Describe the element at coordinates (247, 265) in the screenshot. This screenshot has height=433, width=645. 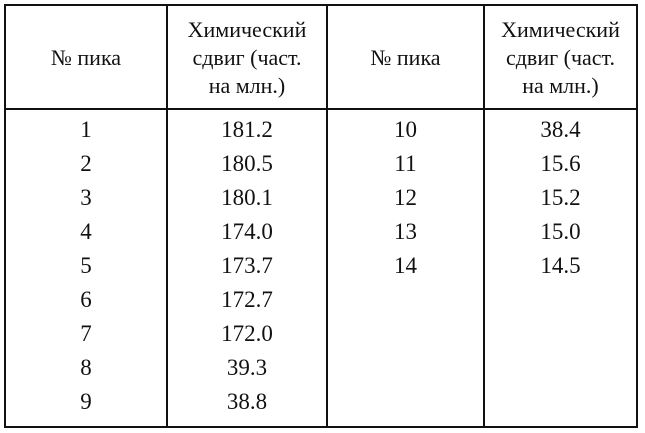
I see `chemical-shift-cell: 173.7` at that location.